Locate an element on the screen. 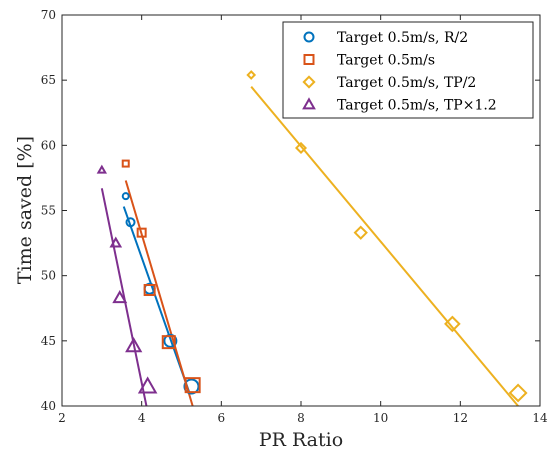 The image size is (550, 460). x-tick-label: 12 is located at coordinates (460, 418).